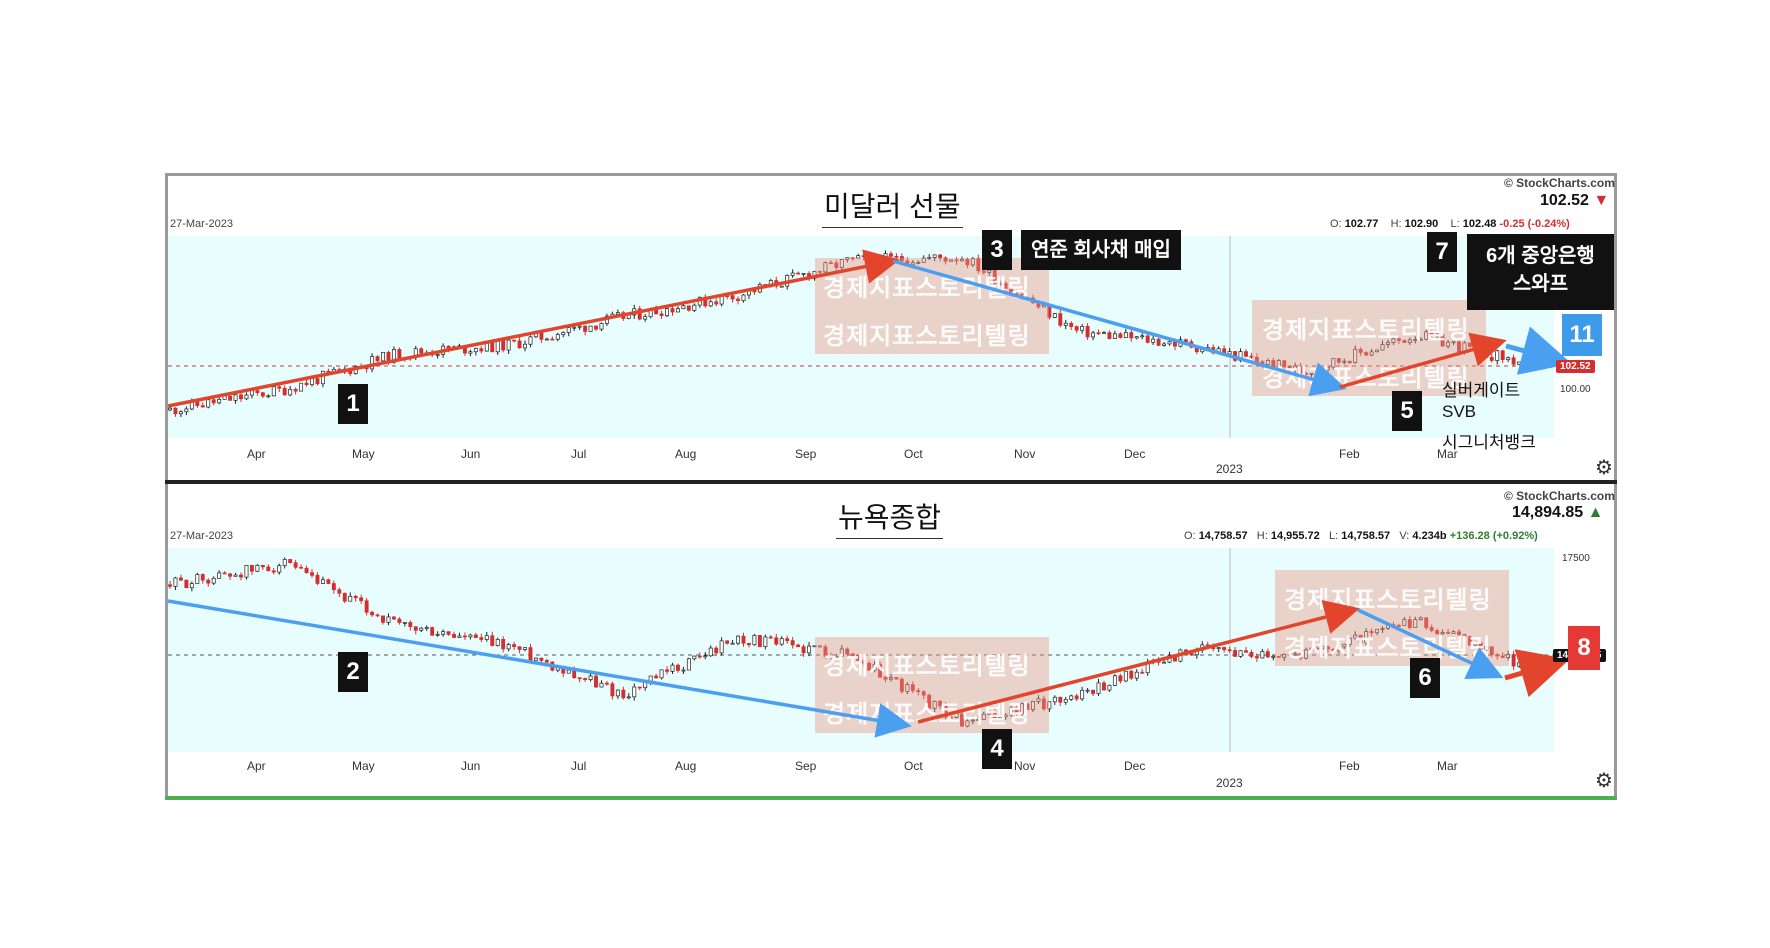 The height and width of the screenshot is (948, 1770). Describe the element at coordinates (1534, 224) in the screenshot. I see `top-change: -0.25 (-0.24%)` at that location.